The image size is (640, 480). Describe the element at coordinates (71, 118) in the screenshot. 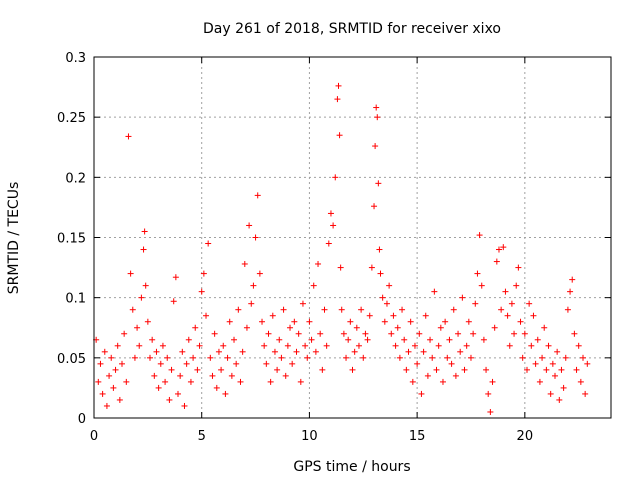

I see `y-tick-label: 0.25` at that location.